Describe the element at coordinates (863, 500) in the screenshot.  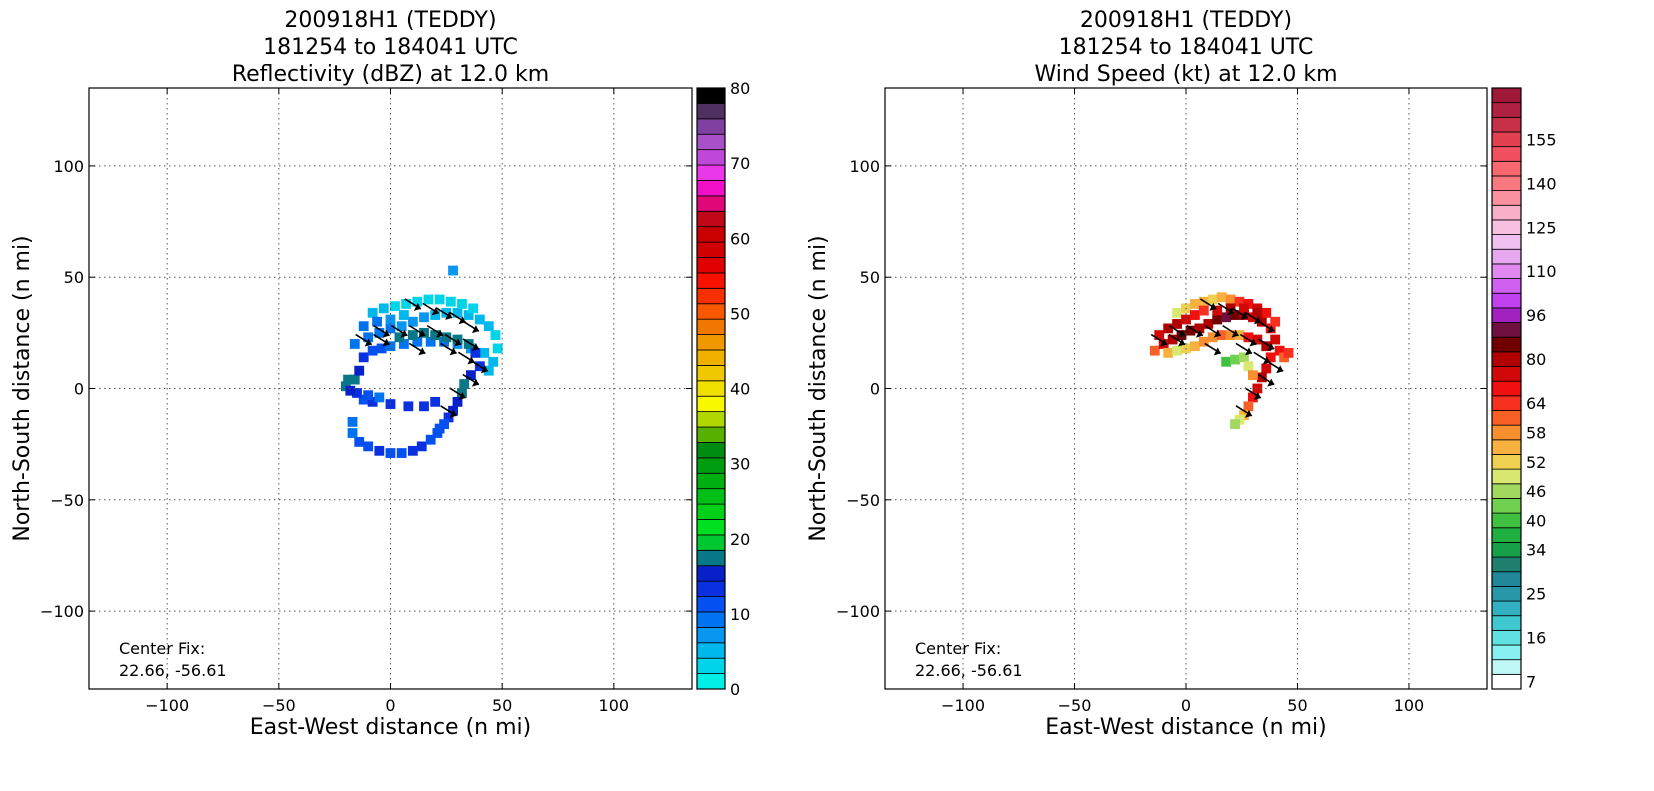
I see `y-tick-label: −50` at that location.